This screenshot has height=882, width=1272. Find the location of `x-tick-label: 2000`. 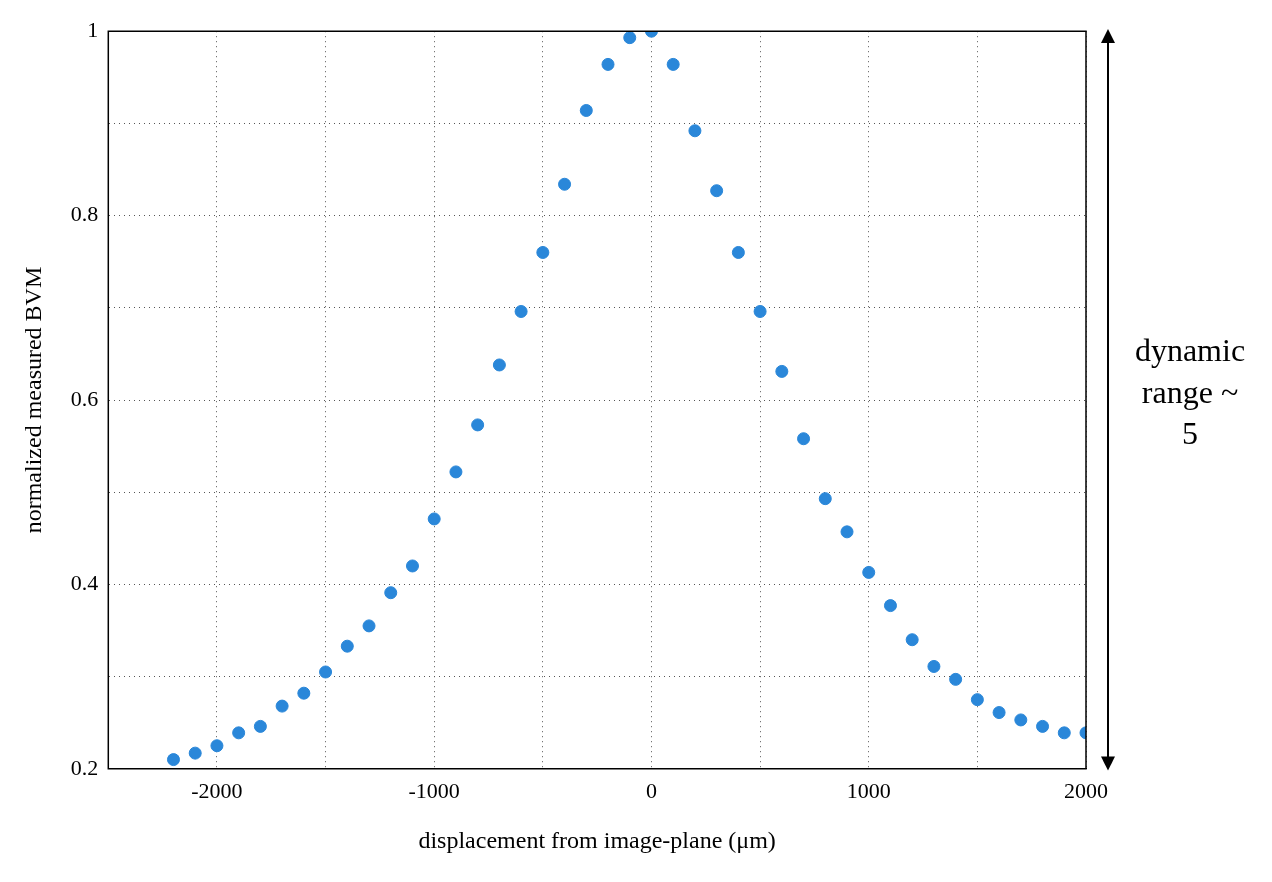

x-tick-label: 2000 is located at coordinates (1086, 790).